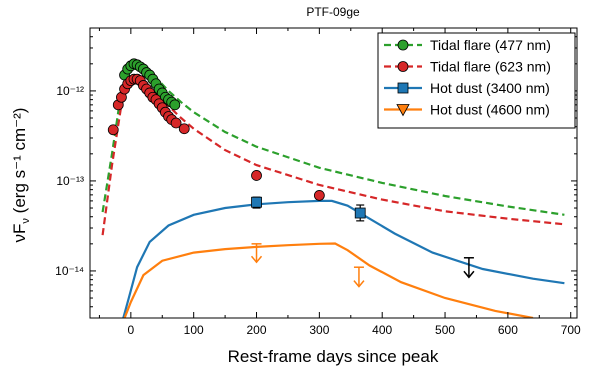 This screenshot has width=599, height=368. Describe the element at coordinates (70, 91) in the screenshot. I see `y-tick-label: 10⁻¹²` at that location.